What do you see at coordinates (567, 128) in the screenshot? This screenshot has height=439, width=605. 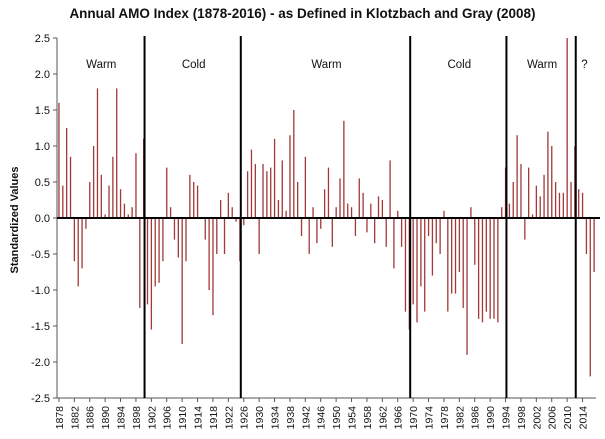 I see `bar-2010` at bounding box center [567, 128].